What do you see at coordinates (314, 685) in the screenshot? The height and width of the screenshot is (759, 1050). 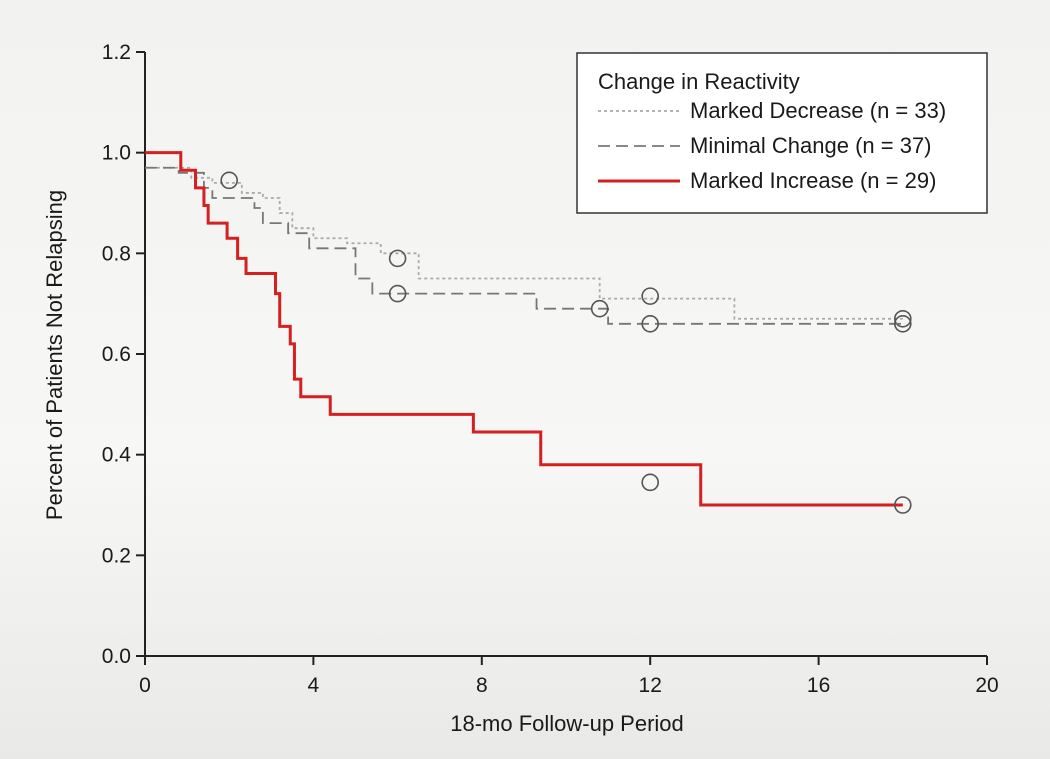 I see `x-tick-label: 4` at bounding box center [314, 685].